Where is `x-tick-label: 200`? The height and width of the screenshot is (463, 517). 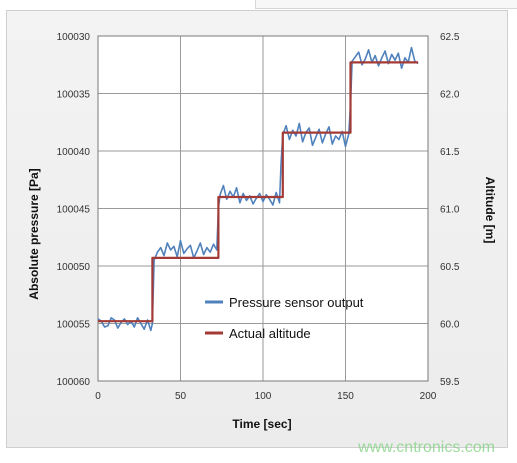
x-tick-label: 200 is located at coordinates (428, 396).